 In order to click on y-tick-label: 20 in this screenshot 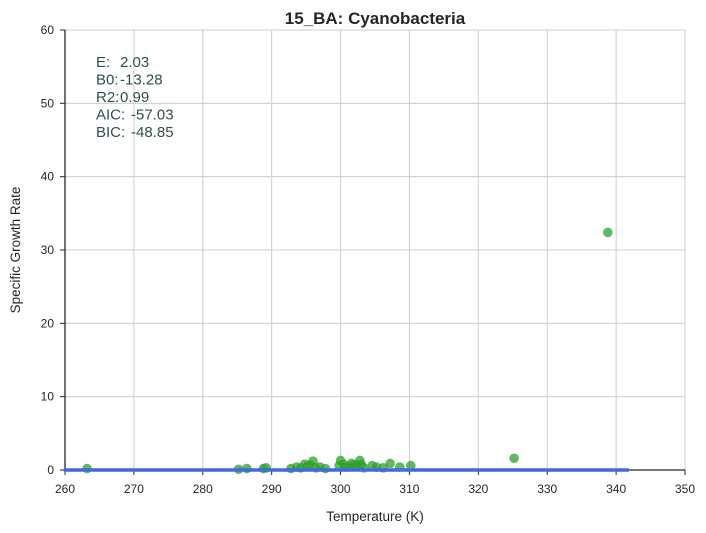, I will do `click(48, 323)`.